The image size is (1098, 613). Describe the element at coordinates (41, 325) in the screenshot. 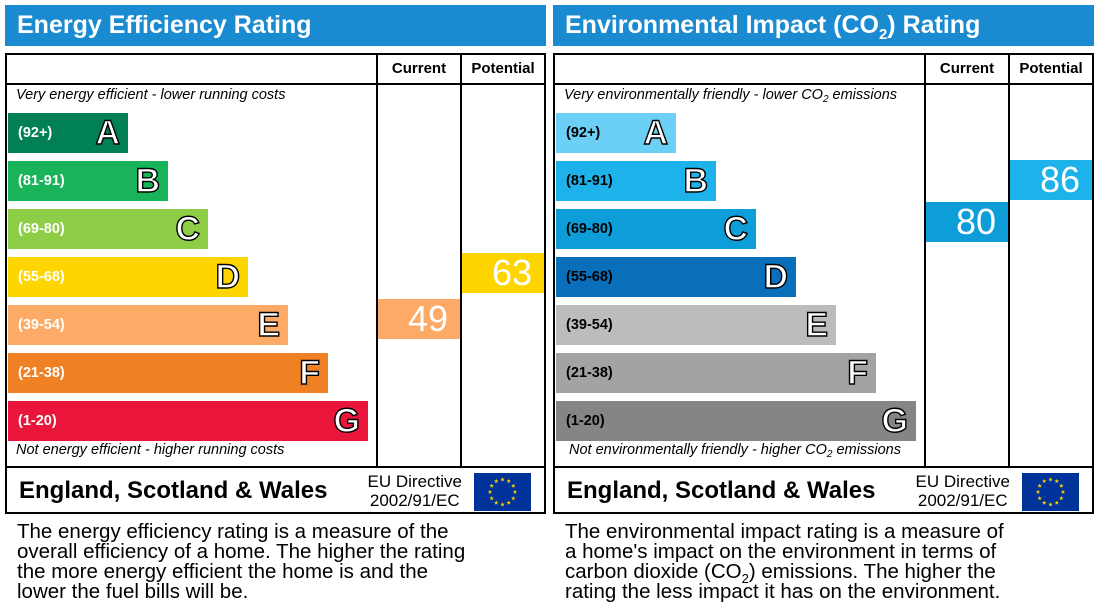

I see `band-range-label: (39-54)` at that location.